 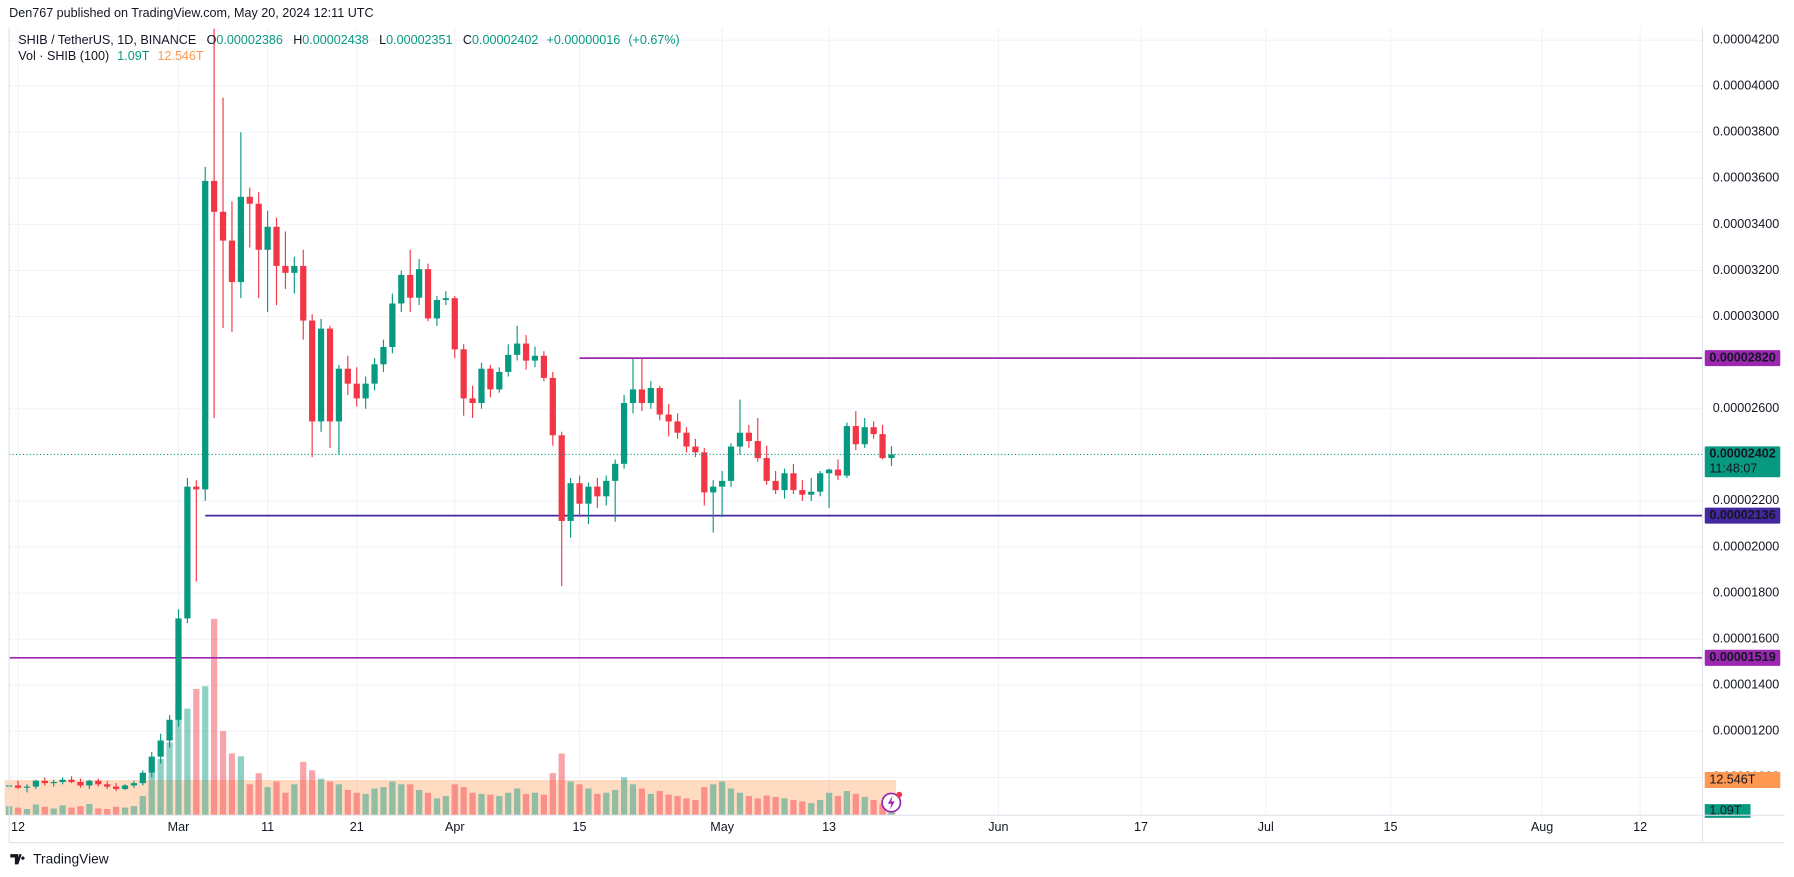 I want to click on price-label: 0.00002136, so click(x=1742, y=515).